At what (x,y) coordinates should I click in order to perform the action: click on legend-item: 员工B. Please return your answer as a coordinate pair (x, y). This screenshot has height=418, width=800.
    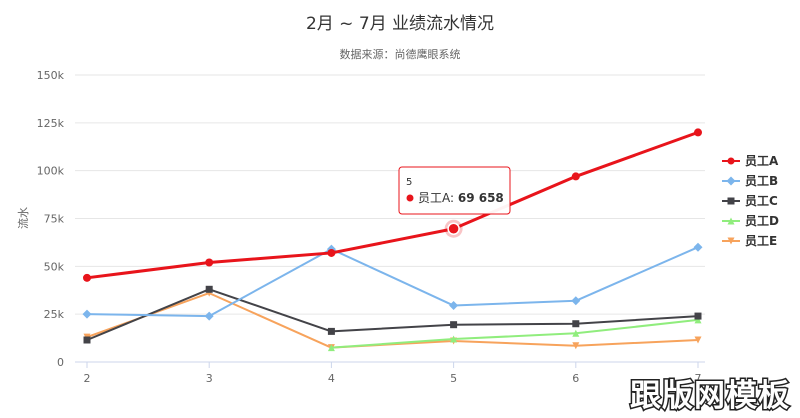
    Looking at the image, I should click on (750, 181).